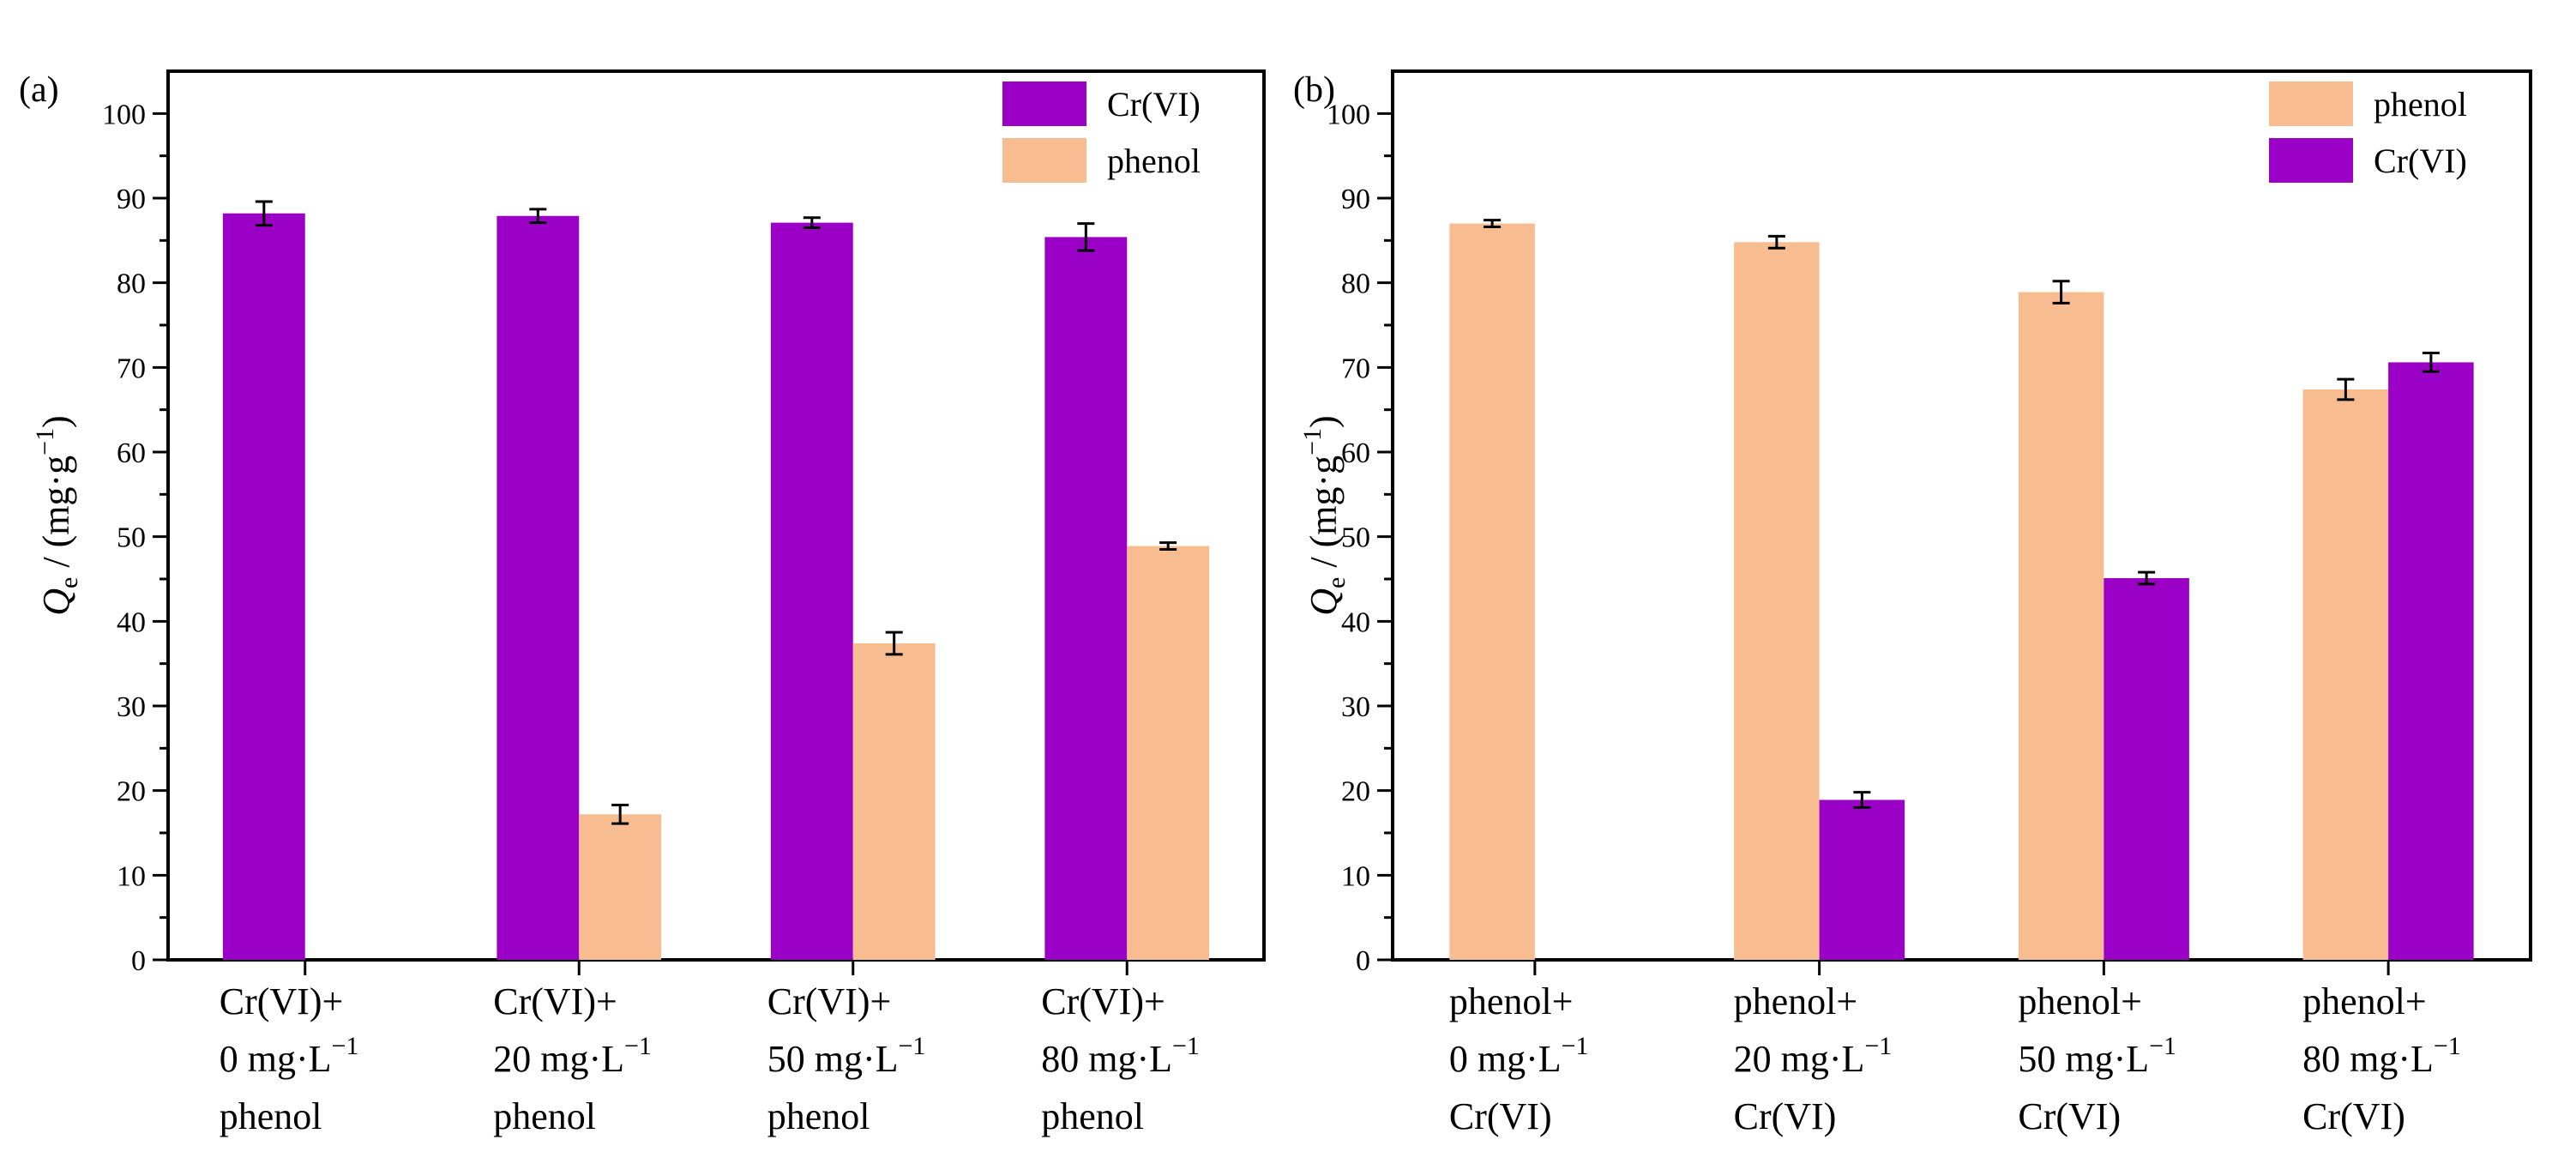  I want to click on y-tick-label: 0, so click(138, 961).